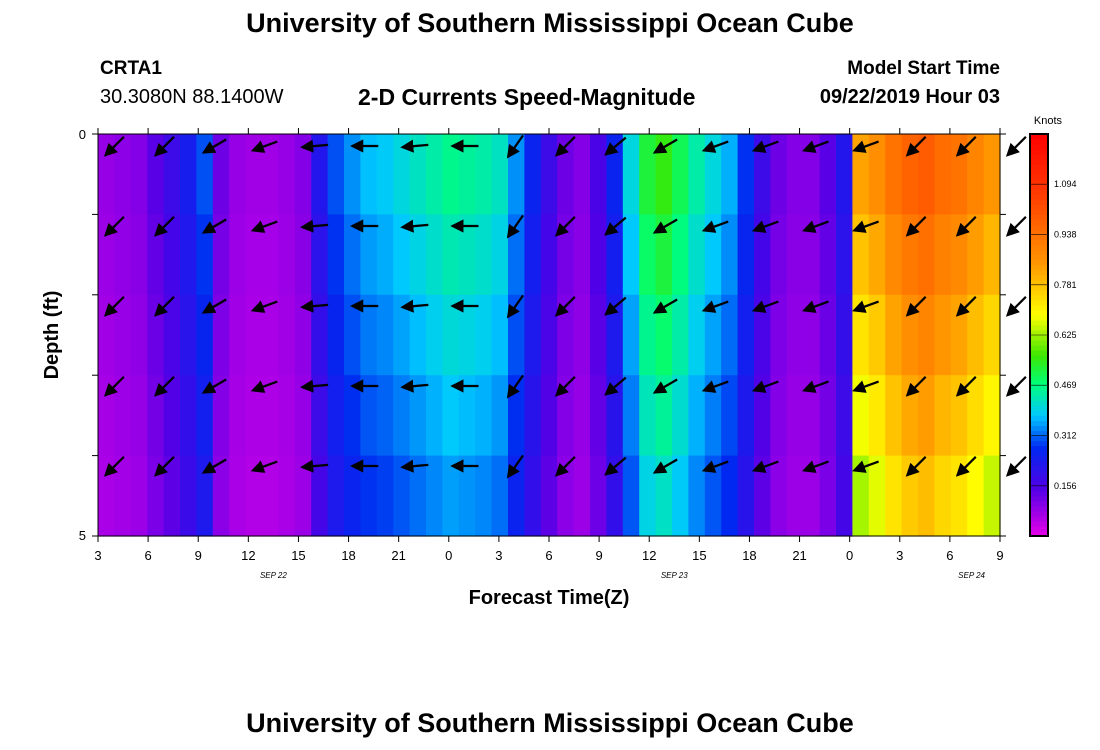 This screenshot has width=1100, height=750. What do you see at coordinates (923, 68) in the screenshot?
I see `model-start-label: Model Start Time` at bounding box center [923, 68].